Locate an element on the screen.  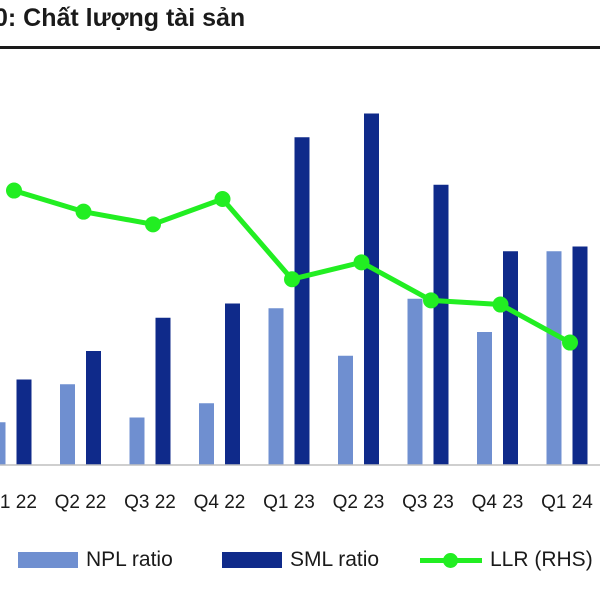
chart-title: 0: Chất lượng tài sản is located at coordinates (123, 18).